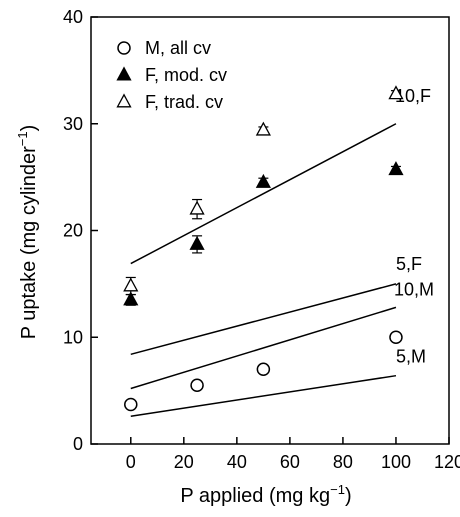  What do you see at coordinates (411, 357) in the screenshot?
I see `regression-line-label: 5,M` at bounding box center [411, 357].